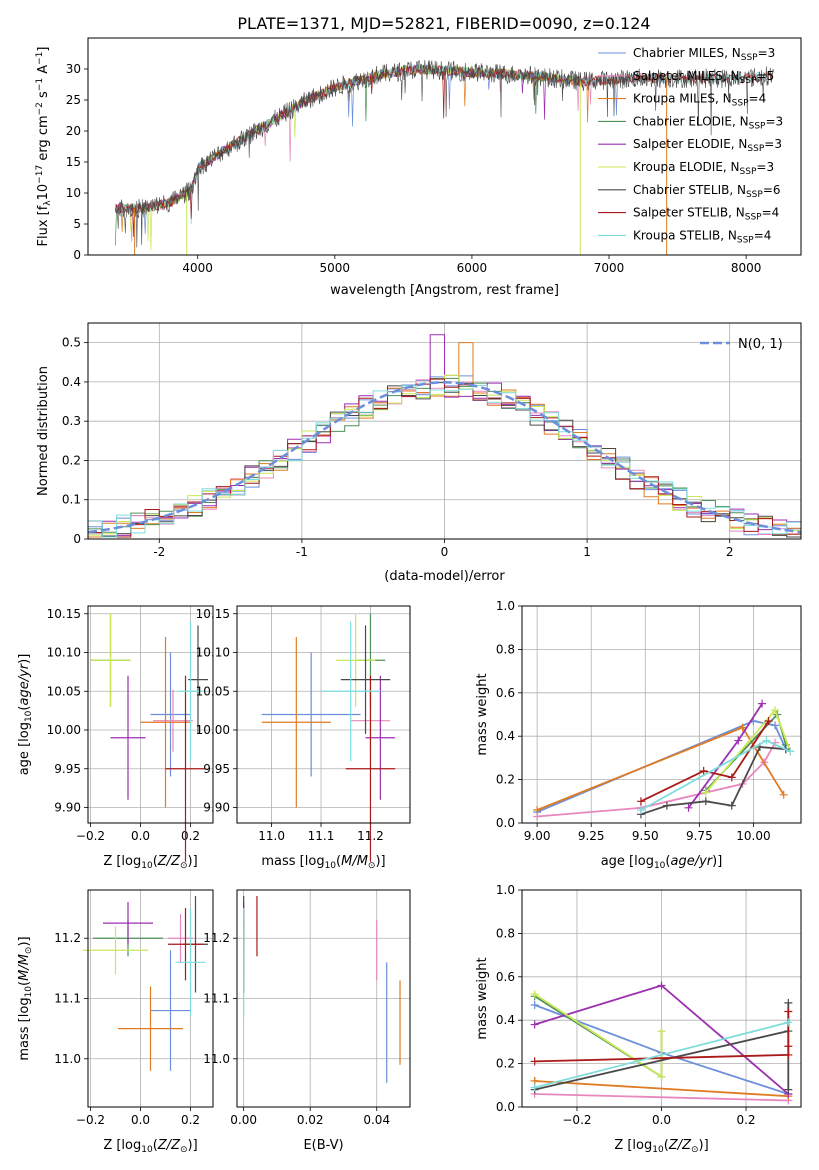 The image size is (819, 1170). Describe the element at coordinates (746, 268) in the screenshot. I see `x-tick-label: 8000` at that location.